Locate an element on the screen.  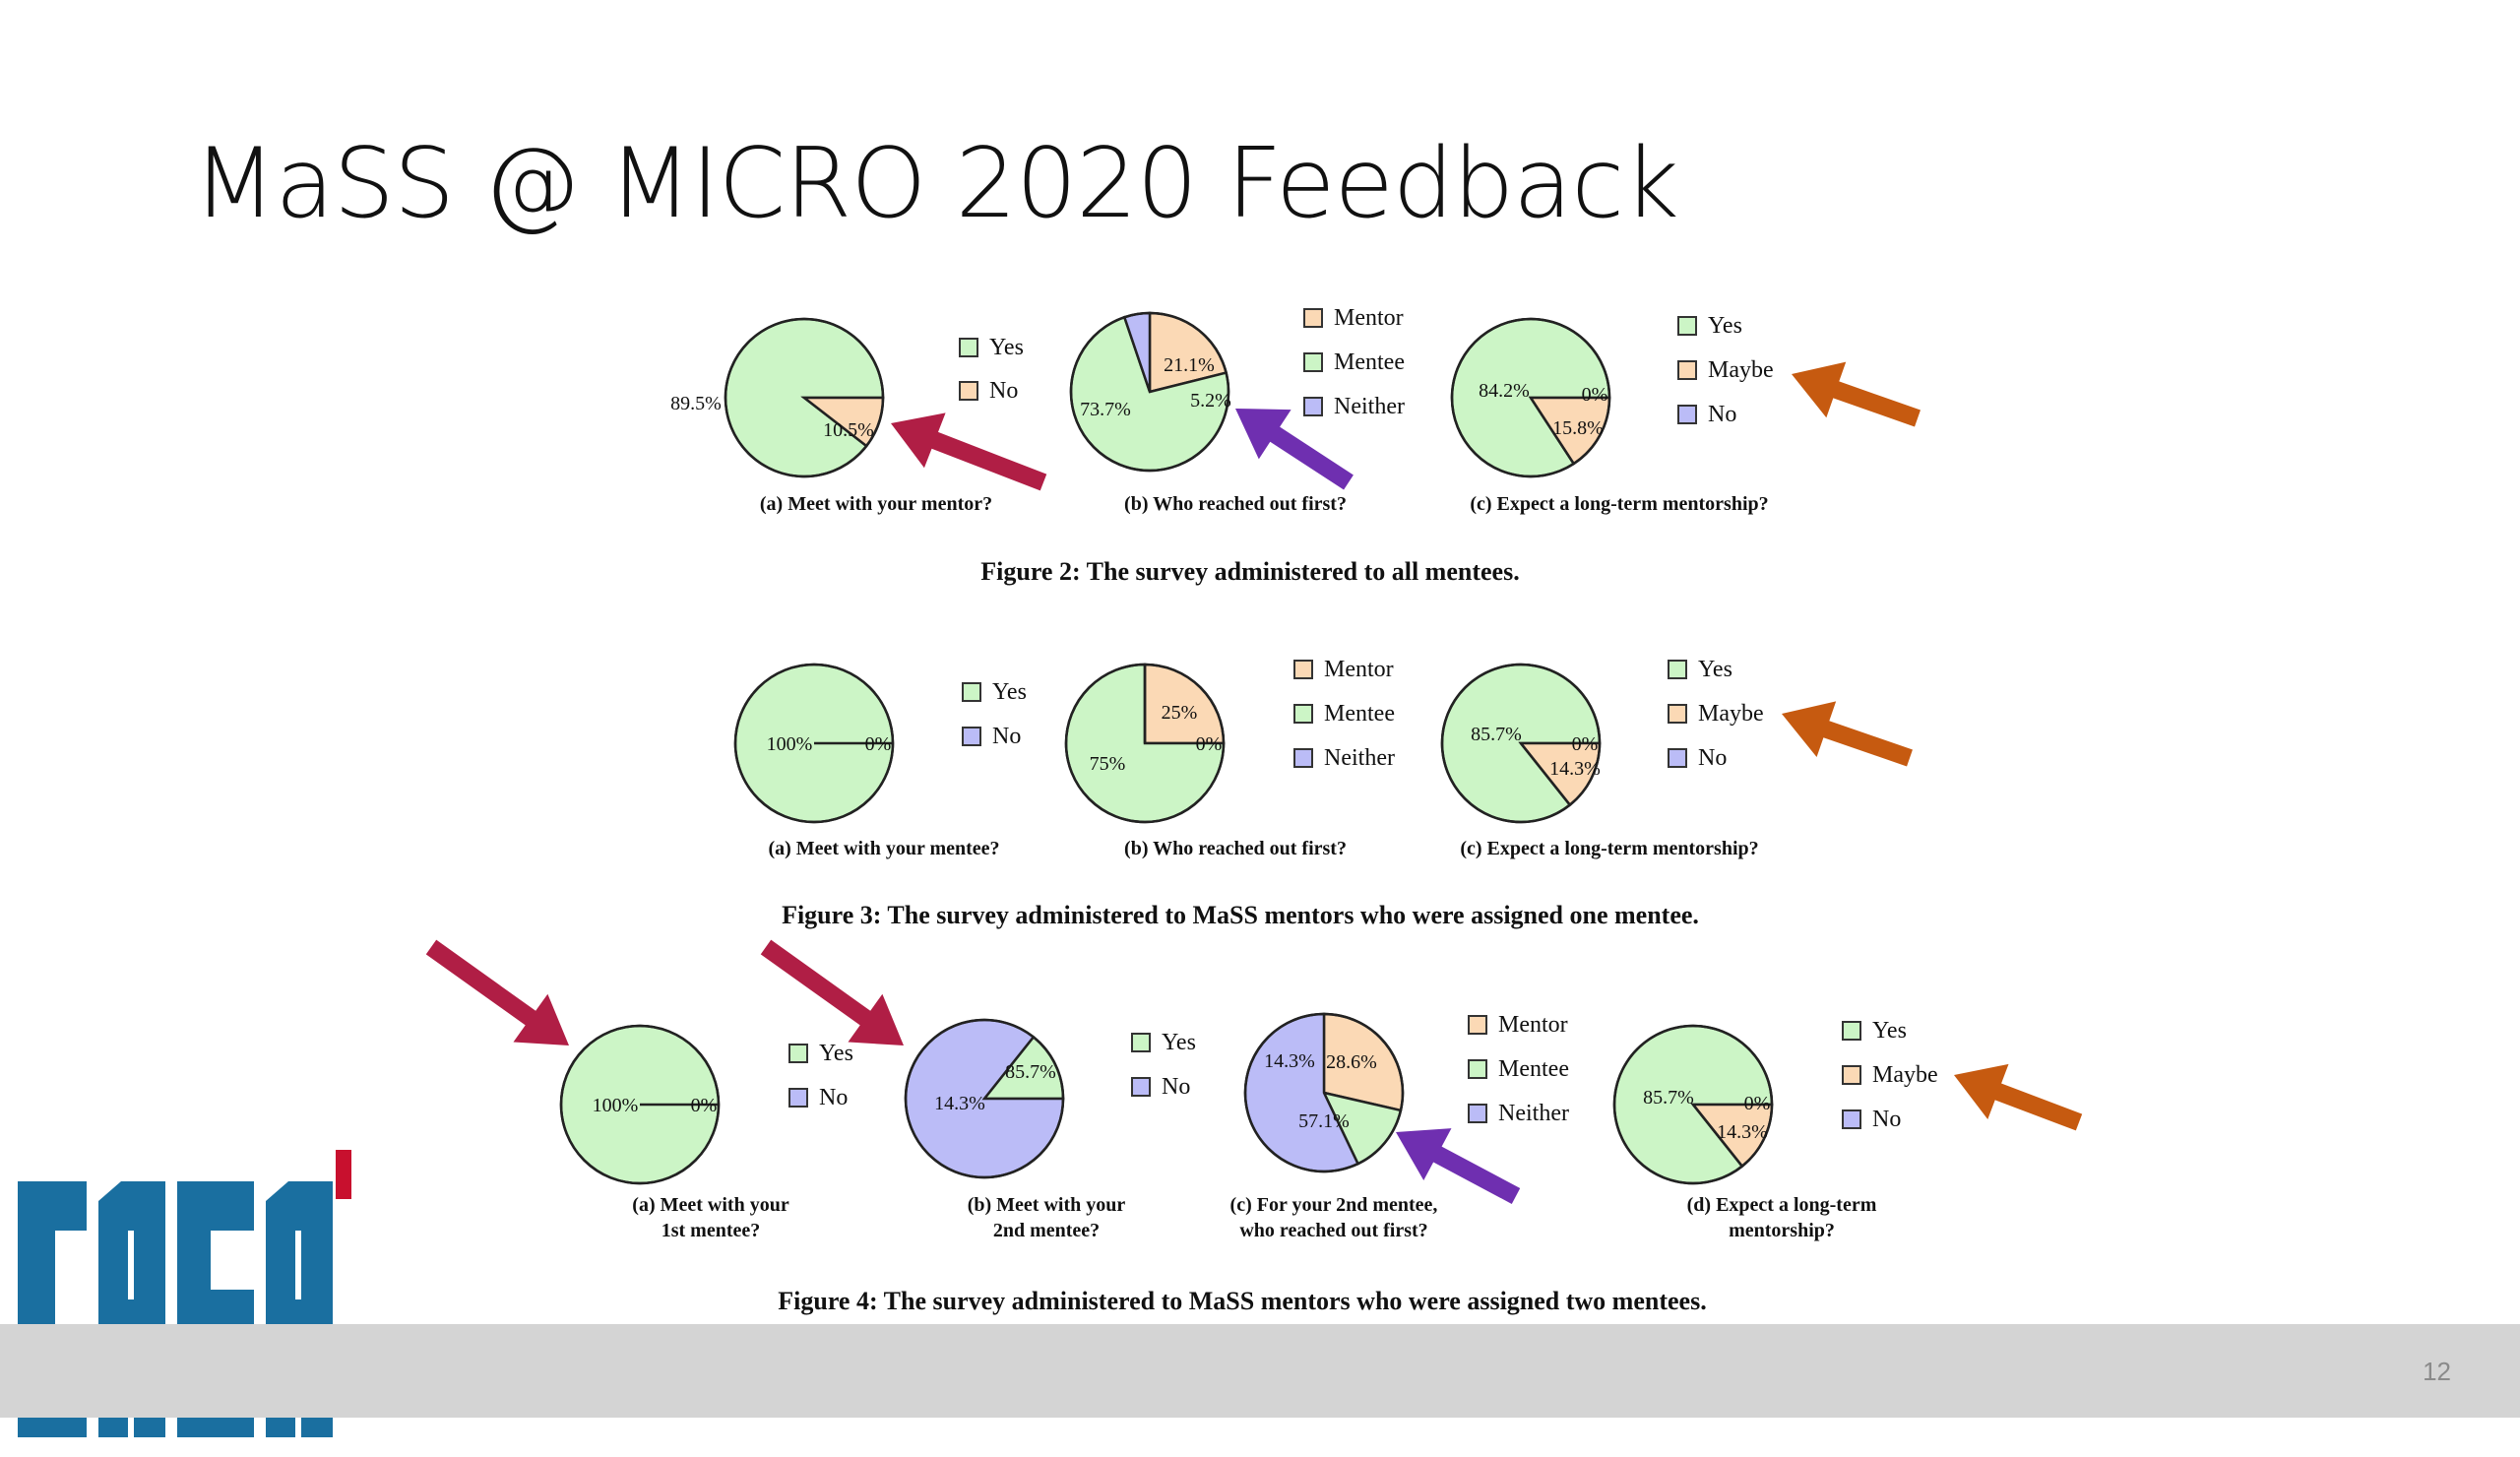
arrow-crimson-fig2a is located at coordinates (969, 451).